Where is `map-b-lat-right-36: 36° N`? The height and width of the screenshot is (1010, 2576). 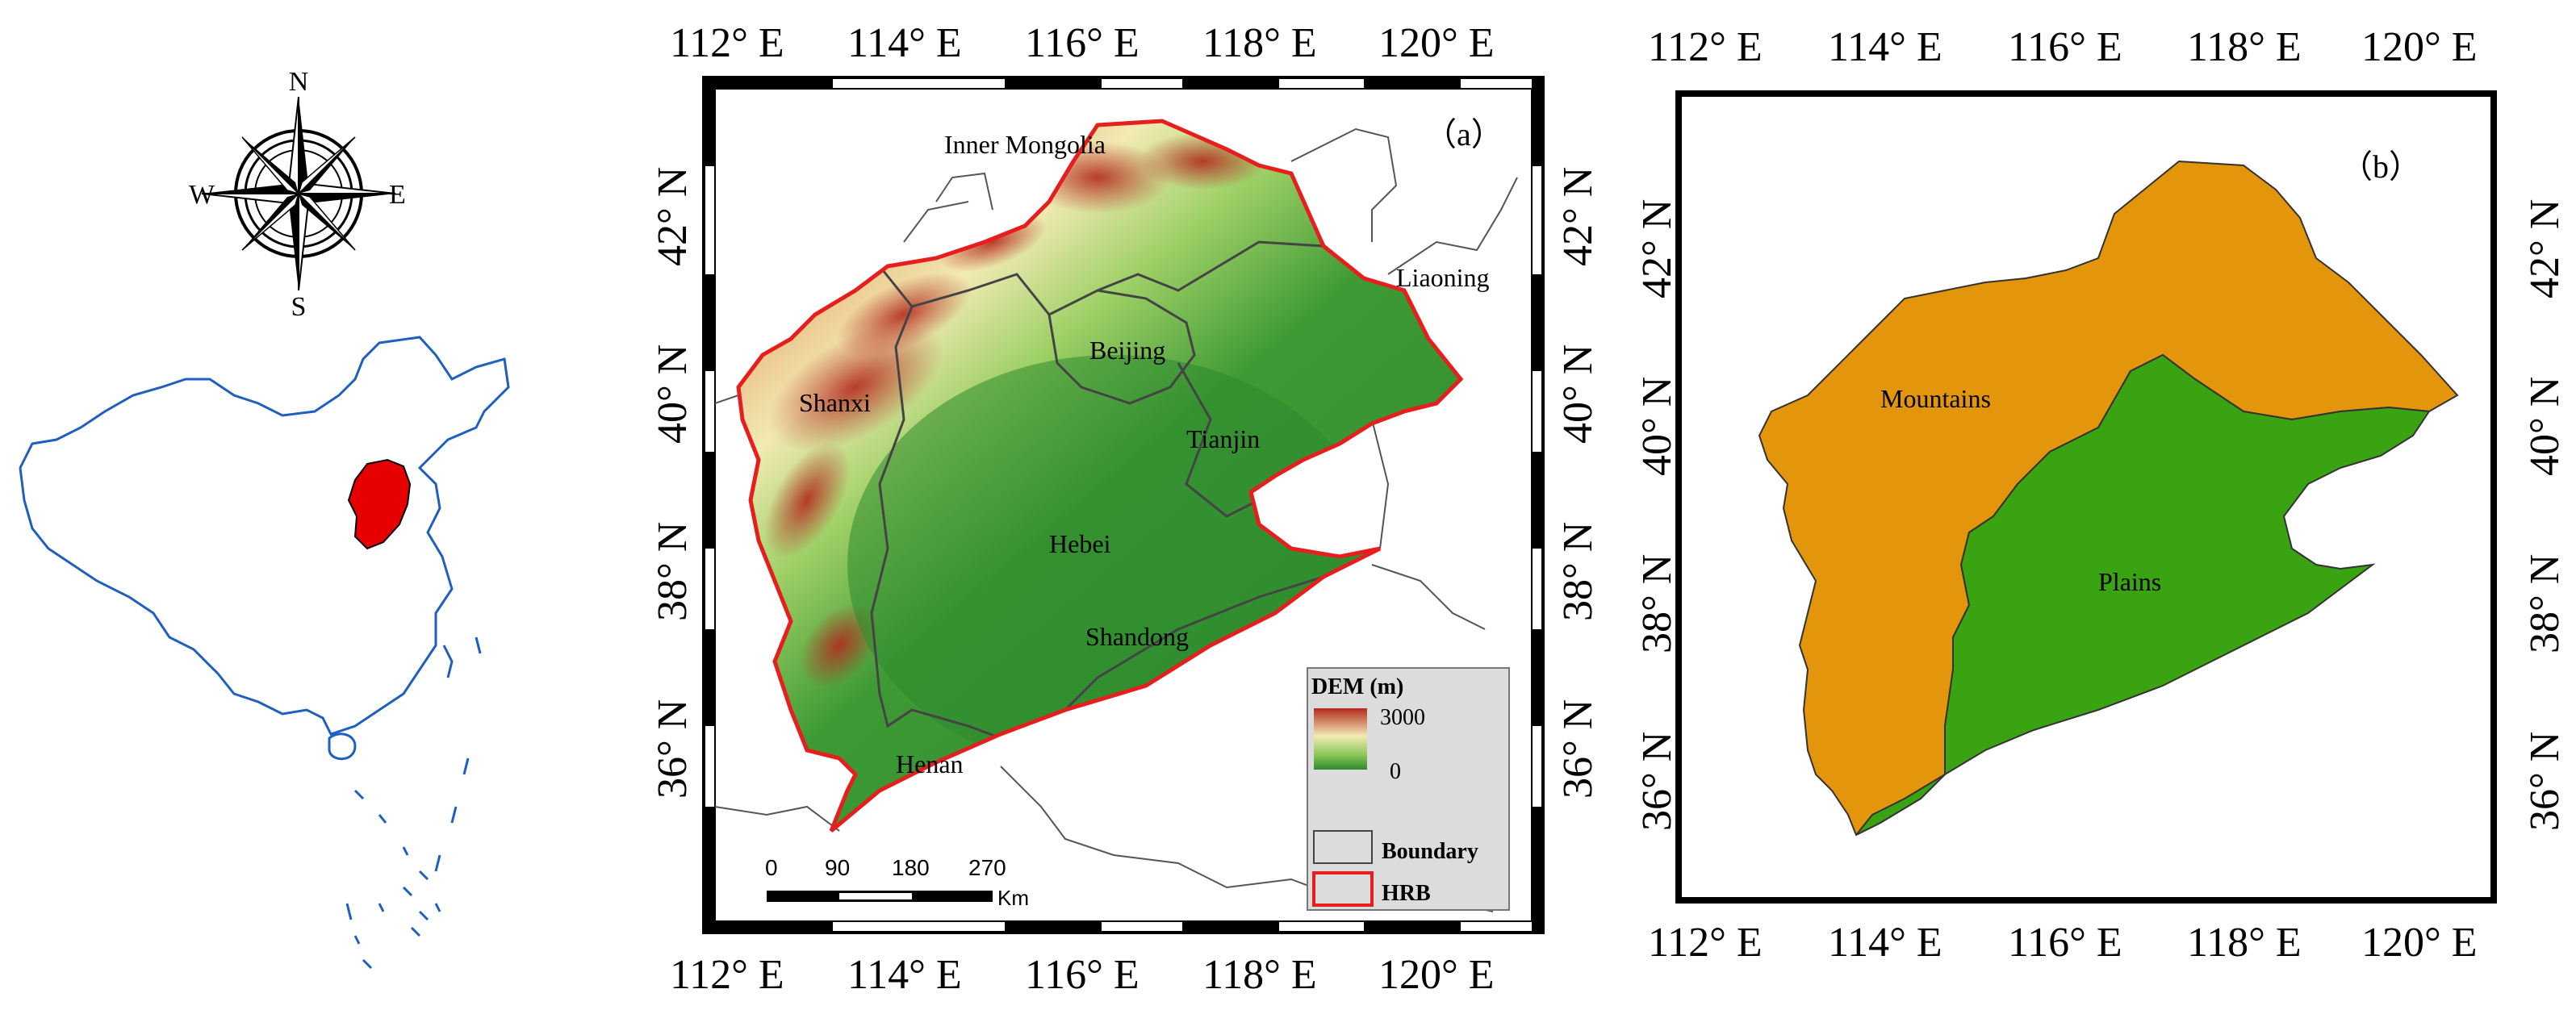
map-b-lat-right-36: 36° N is located at coordinates (2545, 781).